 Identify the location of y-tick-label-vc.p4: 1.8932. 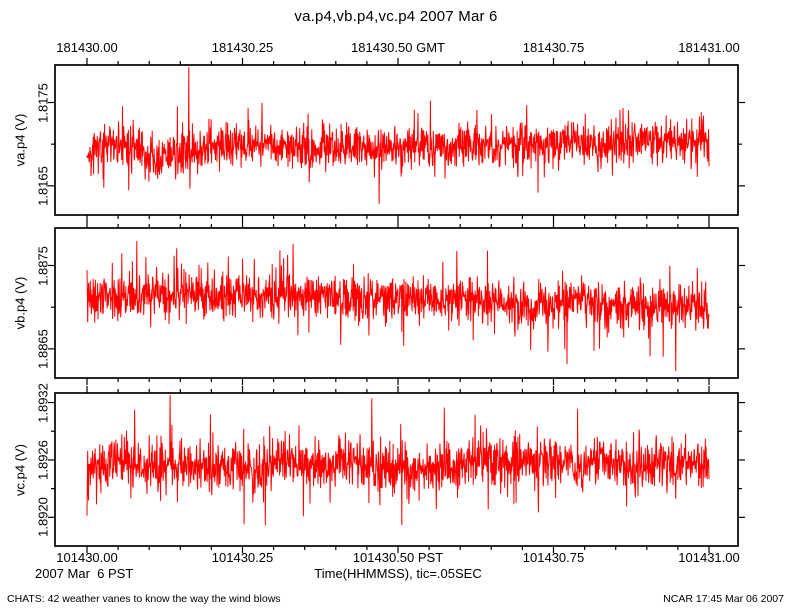
(43, 402).